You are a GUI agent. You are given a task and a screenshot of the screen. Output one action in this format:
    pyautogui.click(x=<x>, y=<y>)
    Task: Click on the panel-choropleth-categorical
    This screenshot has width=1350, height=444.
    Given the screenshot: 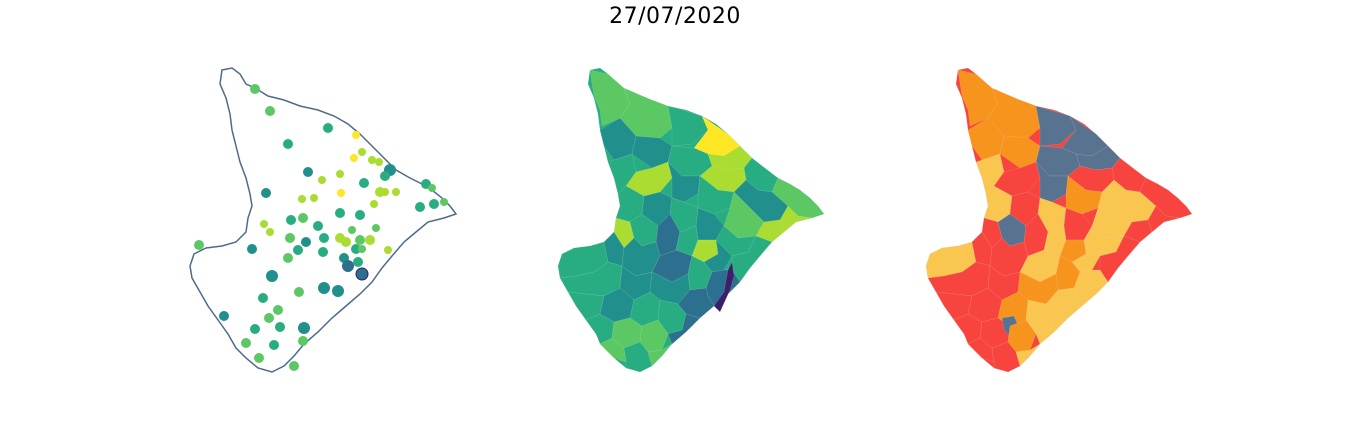 What is the action you would take?
    pyautogui.click(x=1059, y=220)
    